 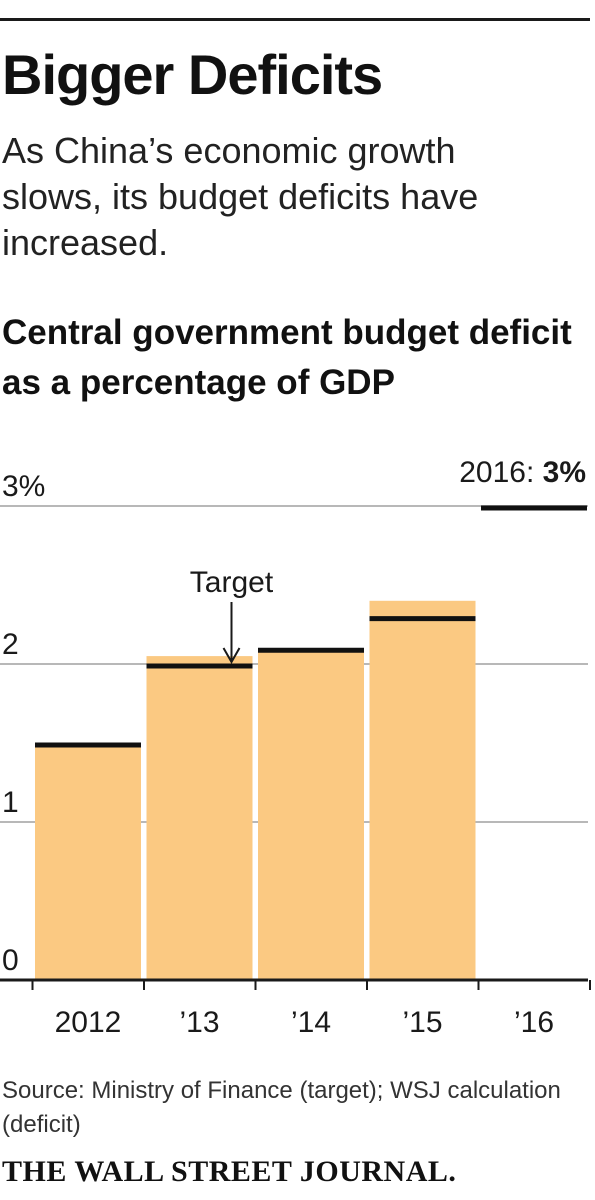 What do you see at coordinates (232, 582) in the screenshot?
I see `target-label: Target` at bounding box center [232, 582].